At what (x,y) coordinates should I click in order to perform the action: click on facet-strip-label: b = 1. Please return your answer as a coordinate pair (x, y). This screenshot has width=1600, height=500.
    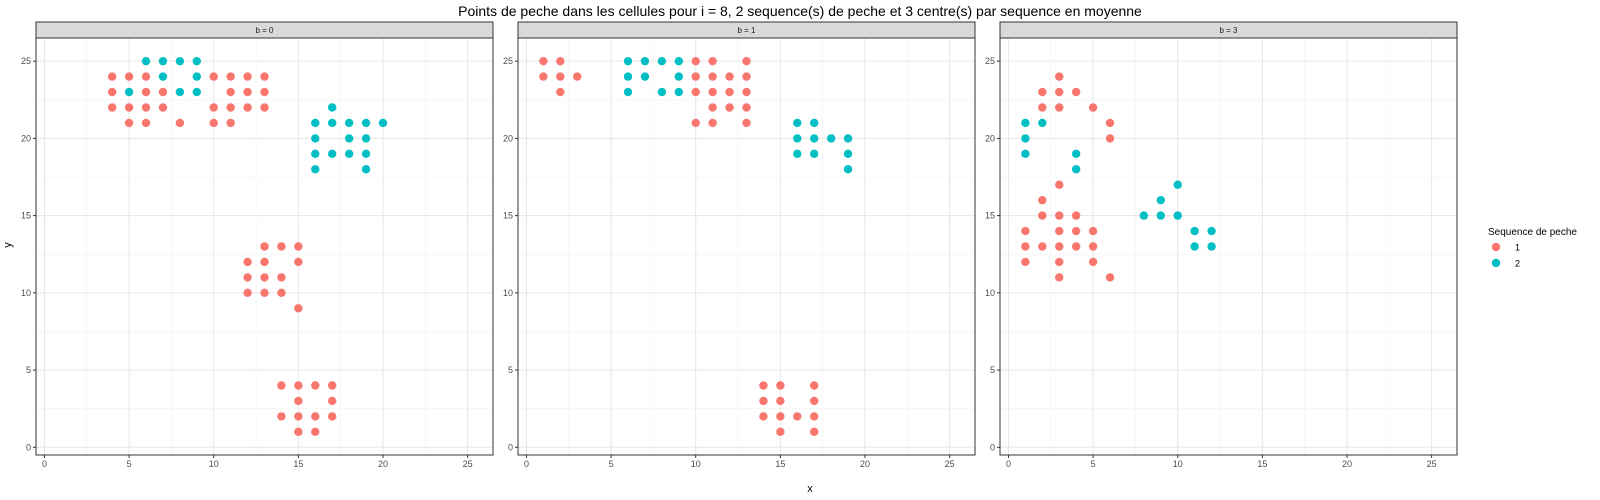
    Looking at the image, I should click on (746, 30).